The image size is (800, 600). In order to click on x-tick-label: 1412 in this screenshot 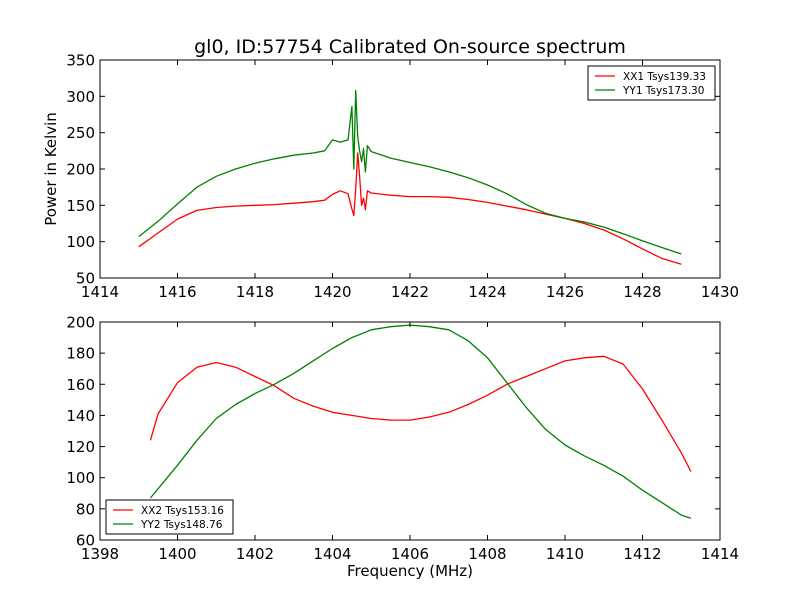, I will do `click(642, 554)`.